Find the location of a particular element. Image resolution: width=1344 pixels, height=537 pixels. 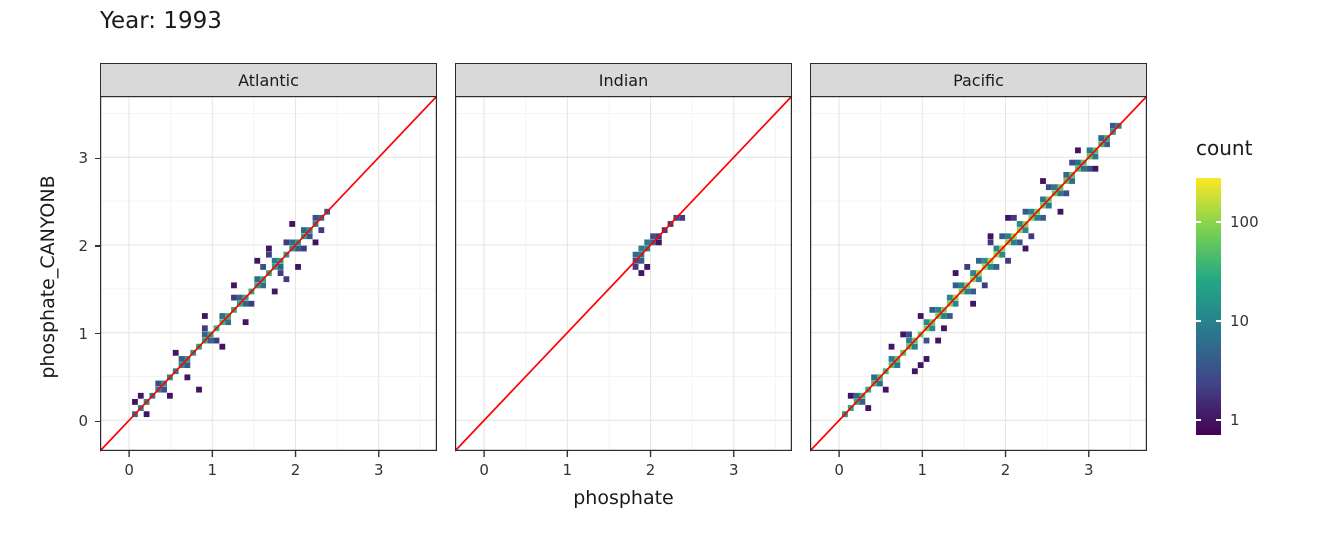

x-axis-title: phosphate is located at coordinates (623, 498).